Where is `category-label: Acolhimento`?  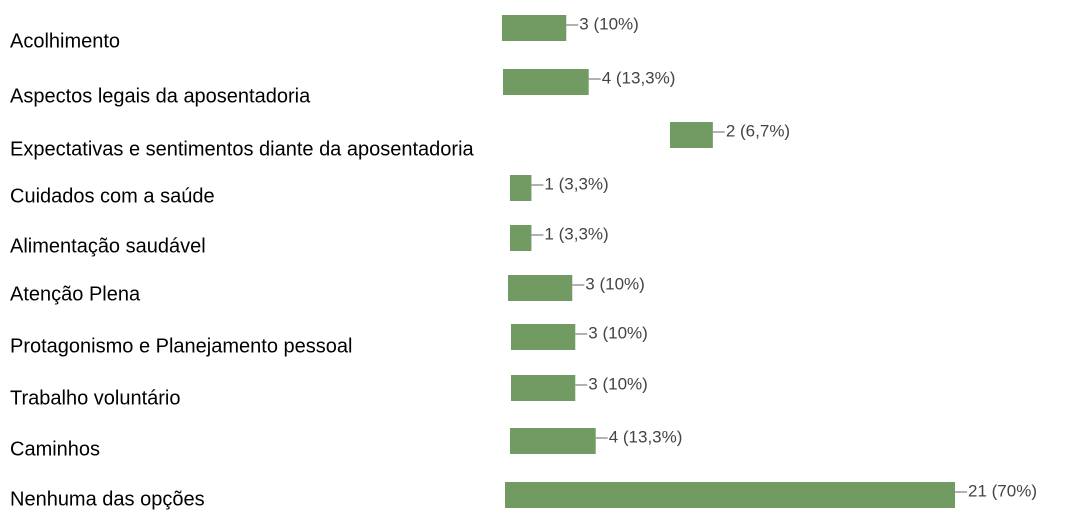 category-label: Acolhimento is located at coordinates (65, 41).